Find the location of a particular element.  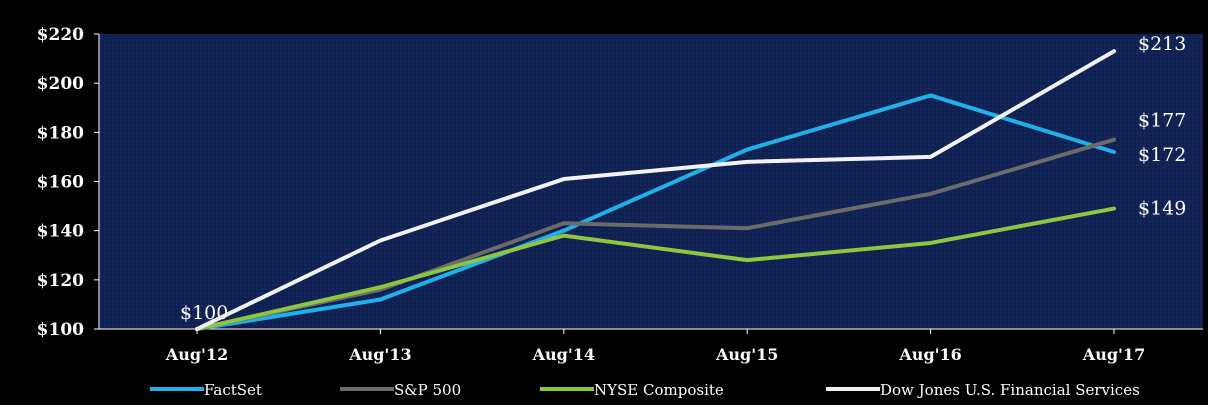

x-tick-label: Aug'12 is located at coordinates (196, 354).